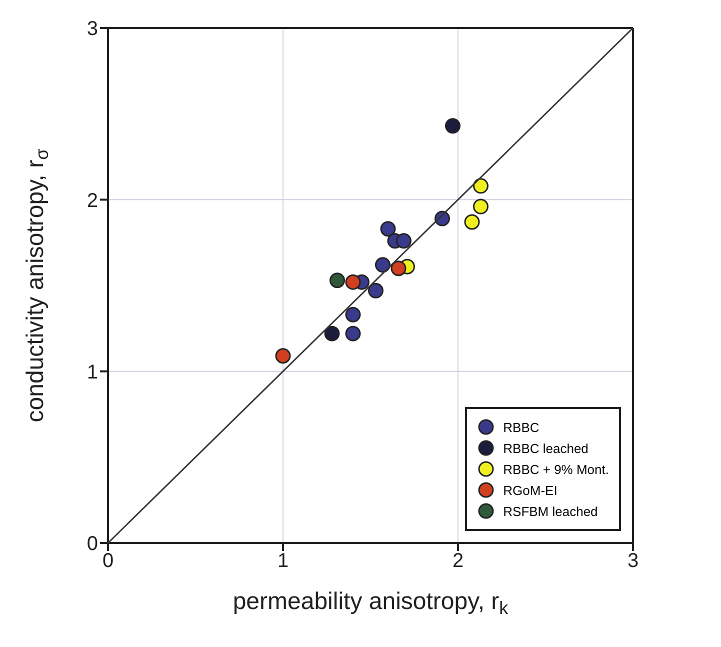 Image resolution: width=721 pixels, height=647 pixels. What do you see at coordinates (92, 372) in the screenshot?
I see `y-tick-label: 1` at bounding box center [92, 372].